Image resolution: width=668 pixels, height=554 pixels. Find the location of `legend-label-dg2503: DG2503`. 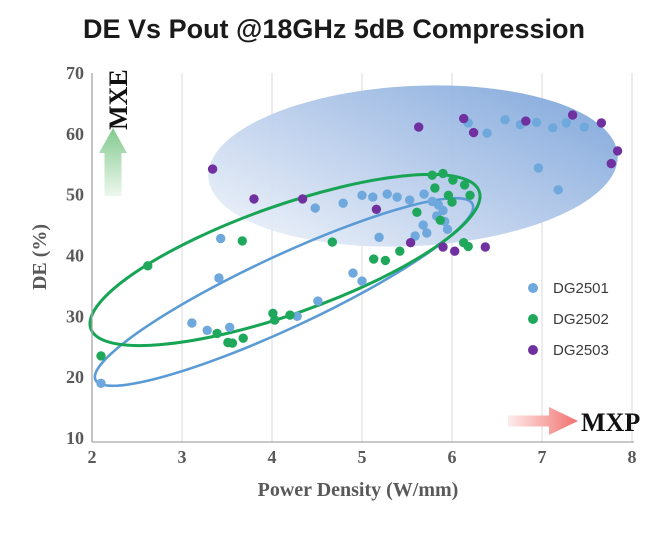

legend-label-dg2503: DG2503 is located at coordinates (581, 350).